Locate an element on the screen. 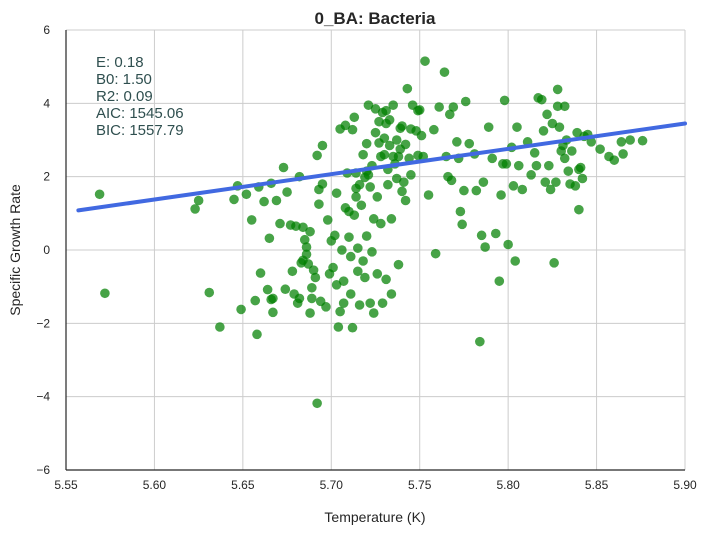 This screenshot has height=533, width=708. y-axis-label: Specific Growth Rate is located at coordinates (15, 250).